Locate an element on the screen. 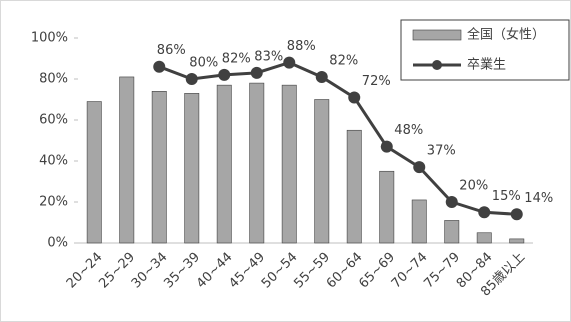 The height and width of the screenshot is (322, 571). y-tick-label: 20% is located at coordinates (53, 202).